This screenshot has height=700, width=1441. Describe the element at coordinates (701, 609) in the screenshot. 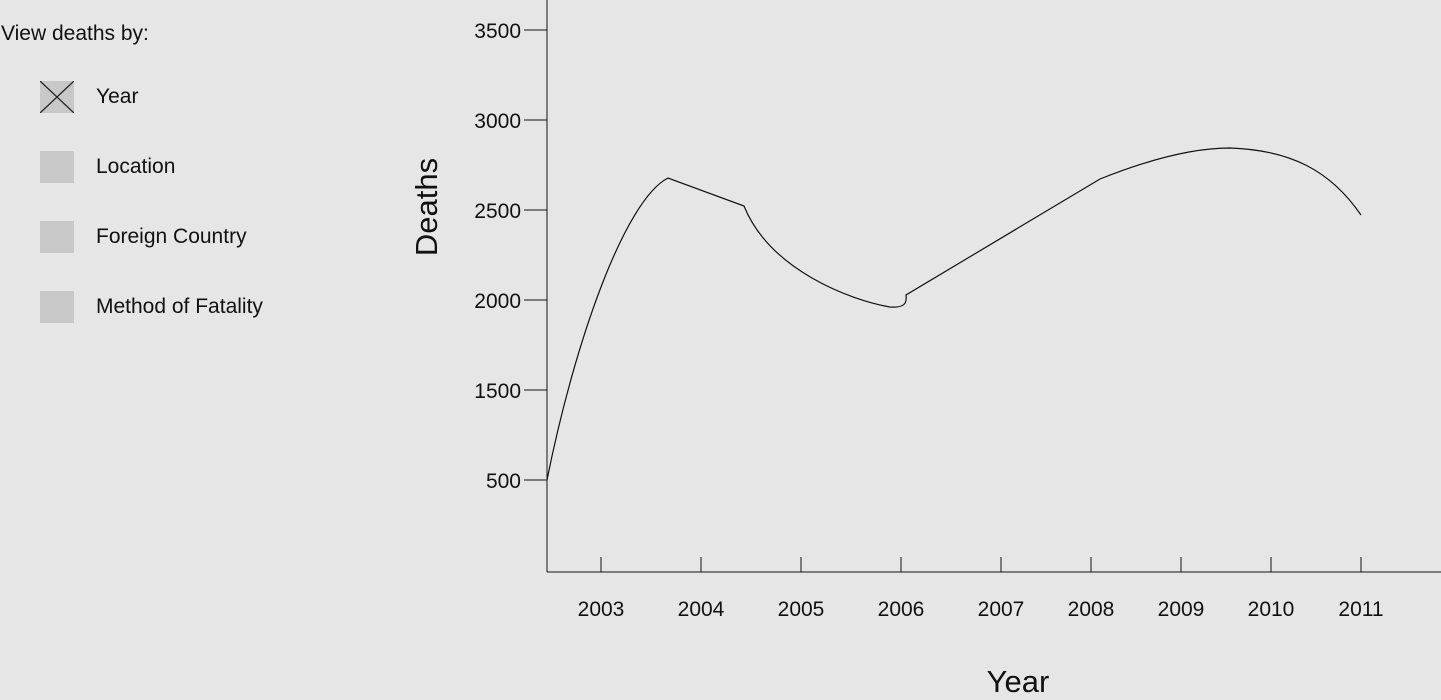

I see `x-tick-label: 2004` at that location.